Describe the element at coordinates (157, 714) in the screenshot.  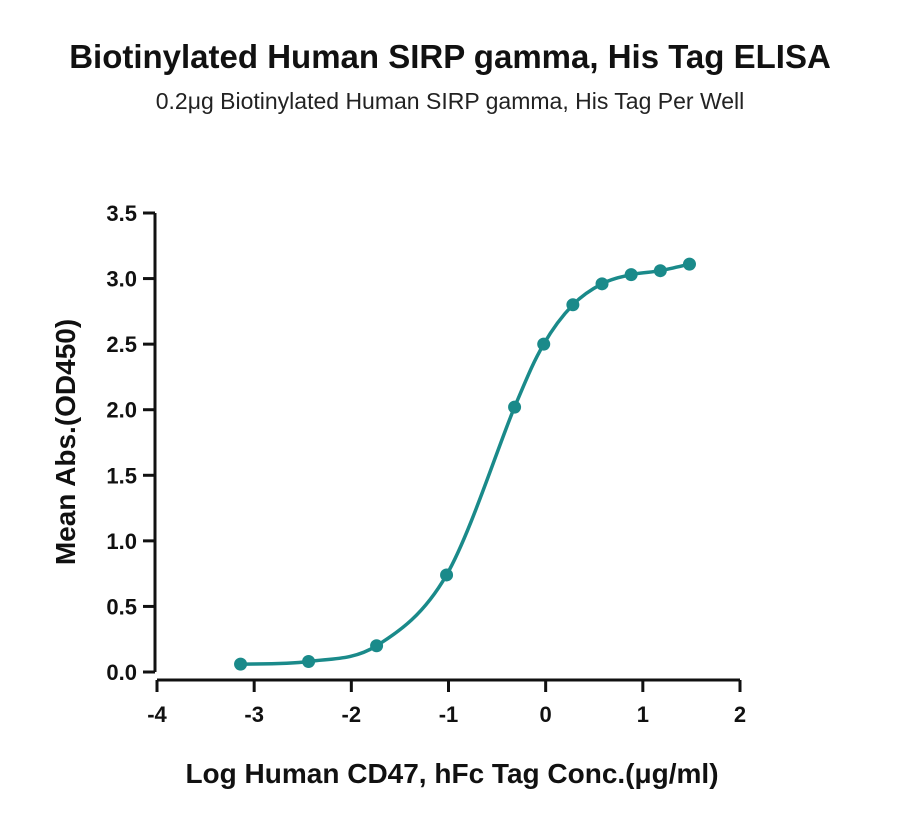
I see `x-tick-label: -4` at that location.